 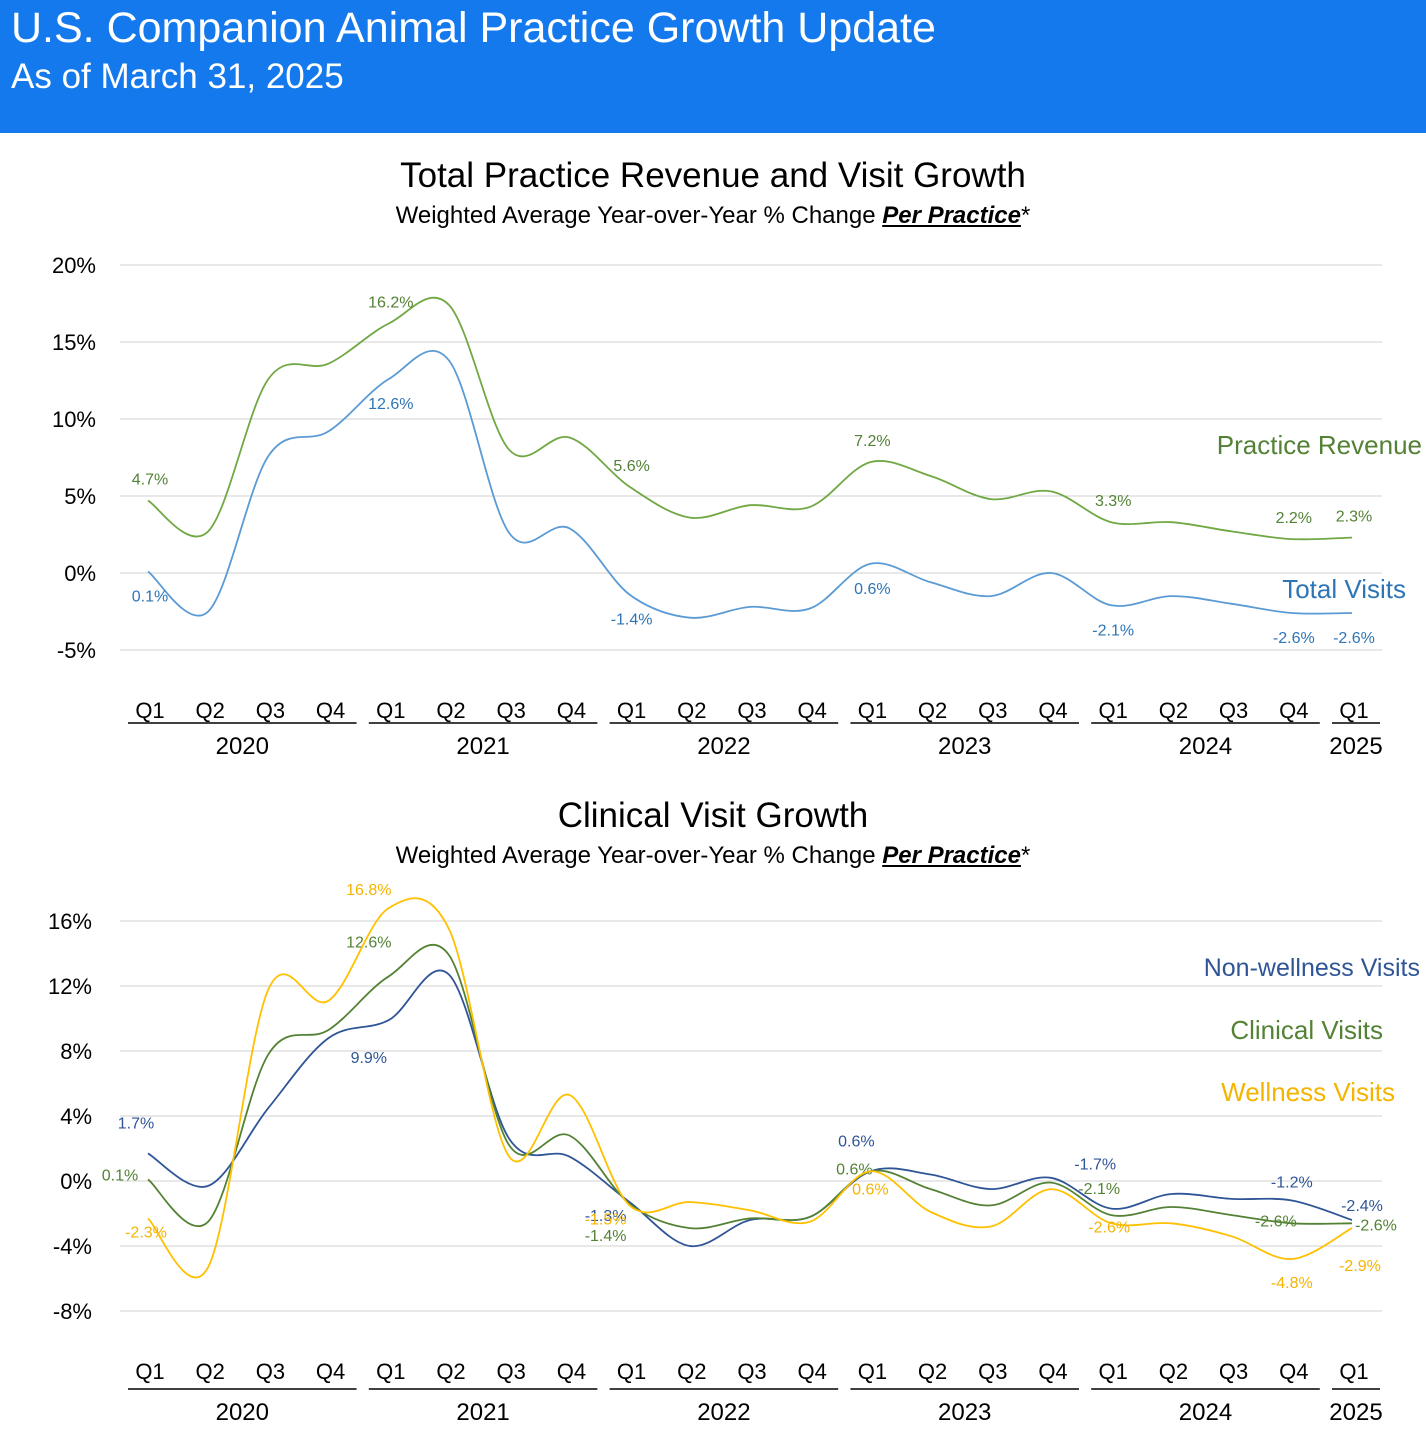 What do you see at coordinates (369, 1058) in the screenshot?
I see `data-label: 9.9%` at bounding box center [369, 1058].